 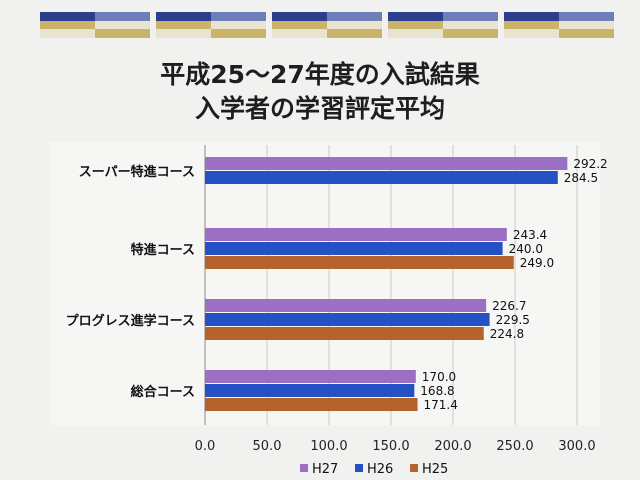 I want to click on legend-label: H26, so click(x=380, y=469).